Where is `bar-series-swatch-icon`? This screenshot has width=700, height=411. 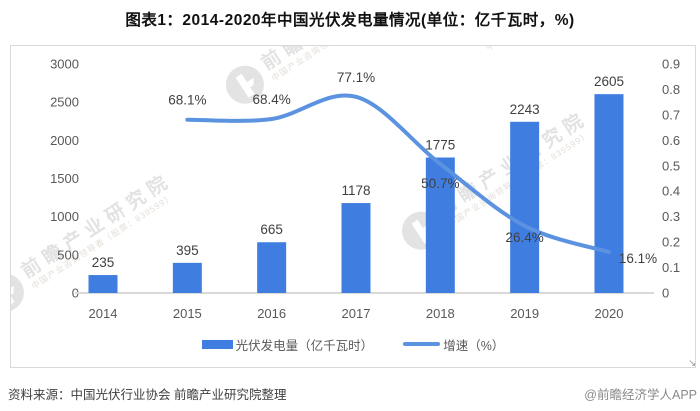 bar-series-swatch-icon is located at coordinates (217, 344).